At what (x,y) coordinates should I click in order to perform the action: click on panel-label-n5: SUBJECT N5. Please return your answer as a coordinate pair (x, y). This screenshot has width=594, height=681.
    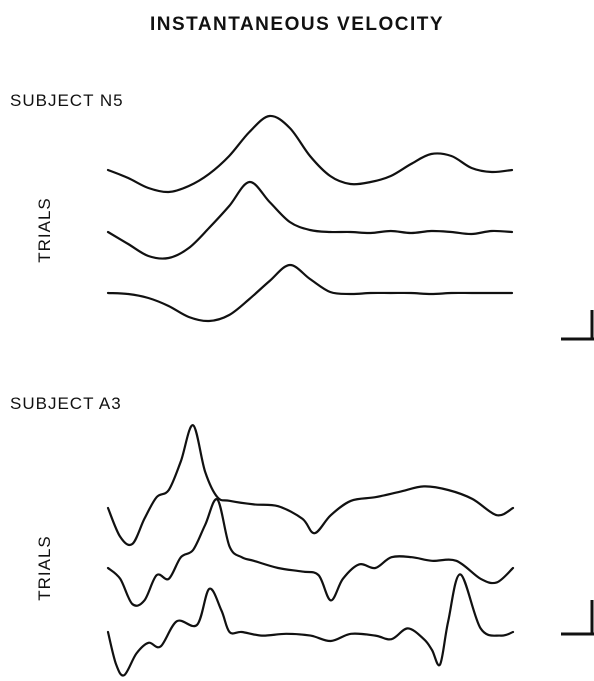
    Looking at the image, I should click on (67, 100).